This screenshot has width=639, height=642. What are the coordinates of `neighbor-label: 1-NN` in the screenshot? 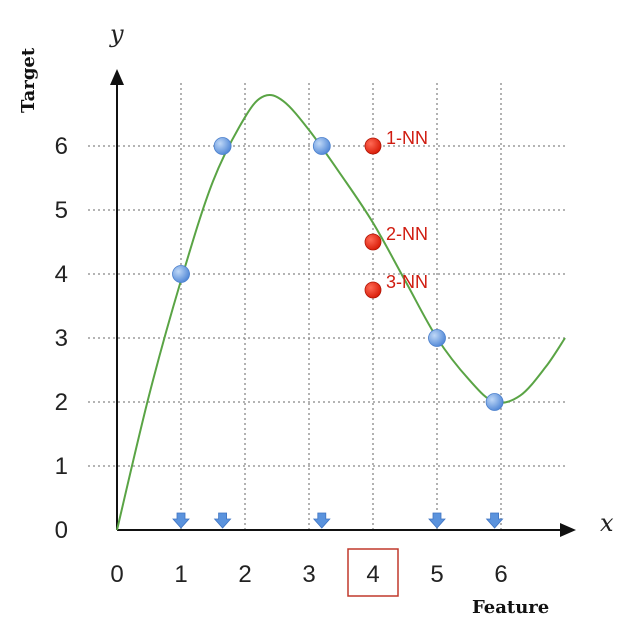 It's located at (407, 138).